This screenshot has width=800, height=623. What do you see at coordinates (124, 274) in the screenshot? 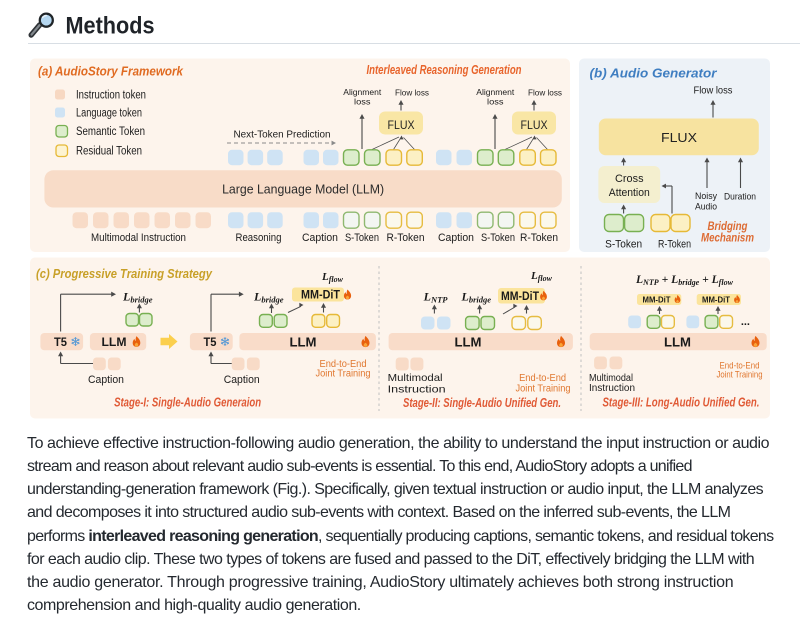
I see `svg-text:(c) Progressive Training Strat: (c) Progressive Training Strategy` at bounding box center [124, 274].